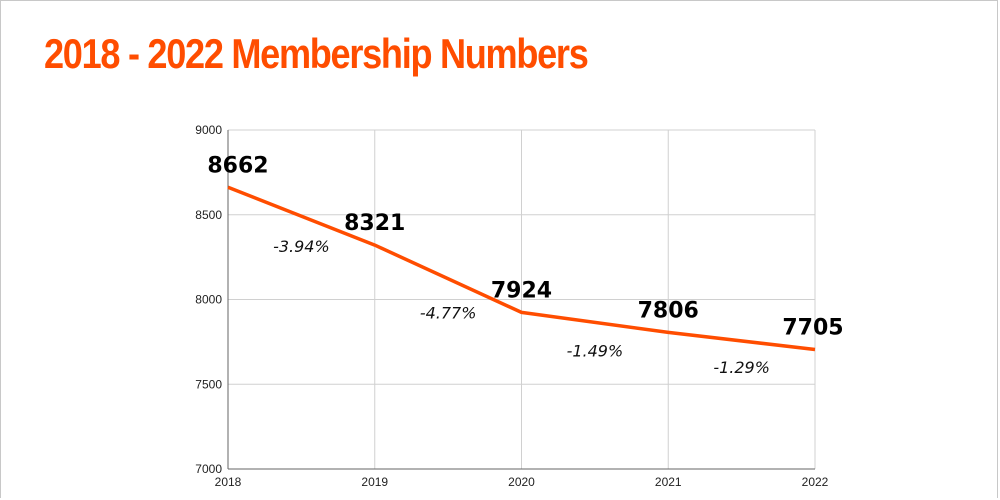 This screenshot has height=500, width=1000. Describe the element at coordinates (741, 367) in the screenshot. I see `change-label: -1.29%` at that location.